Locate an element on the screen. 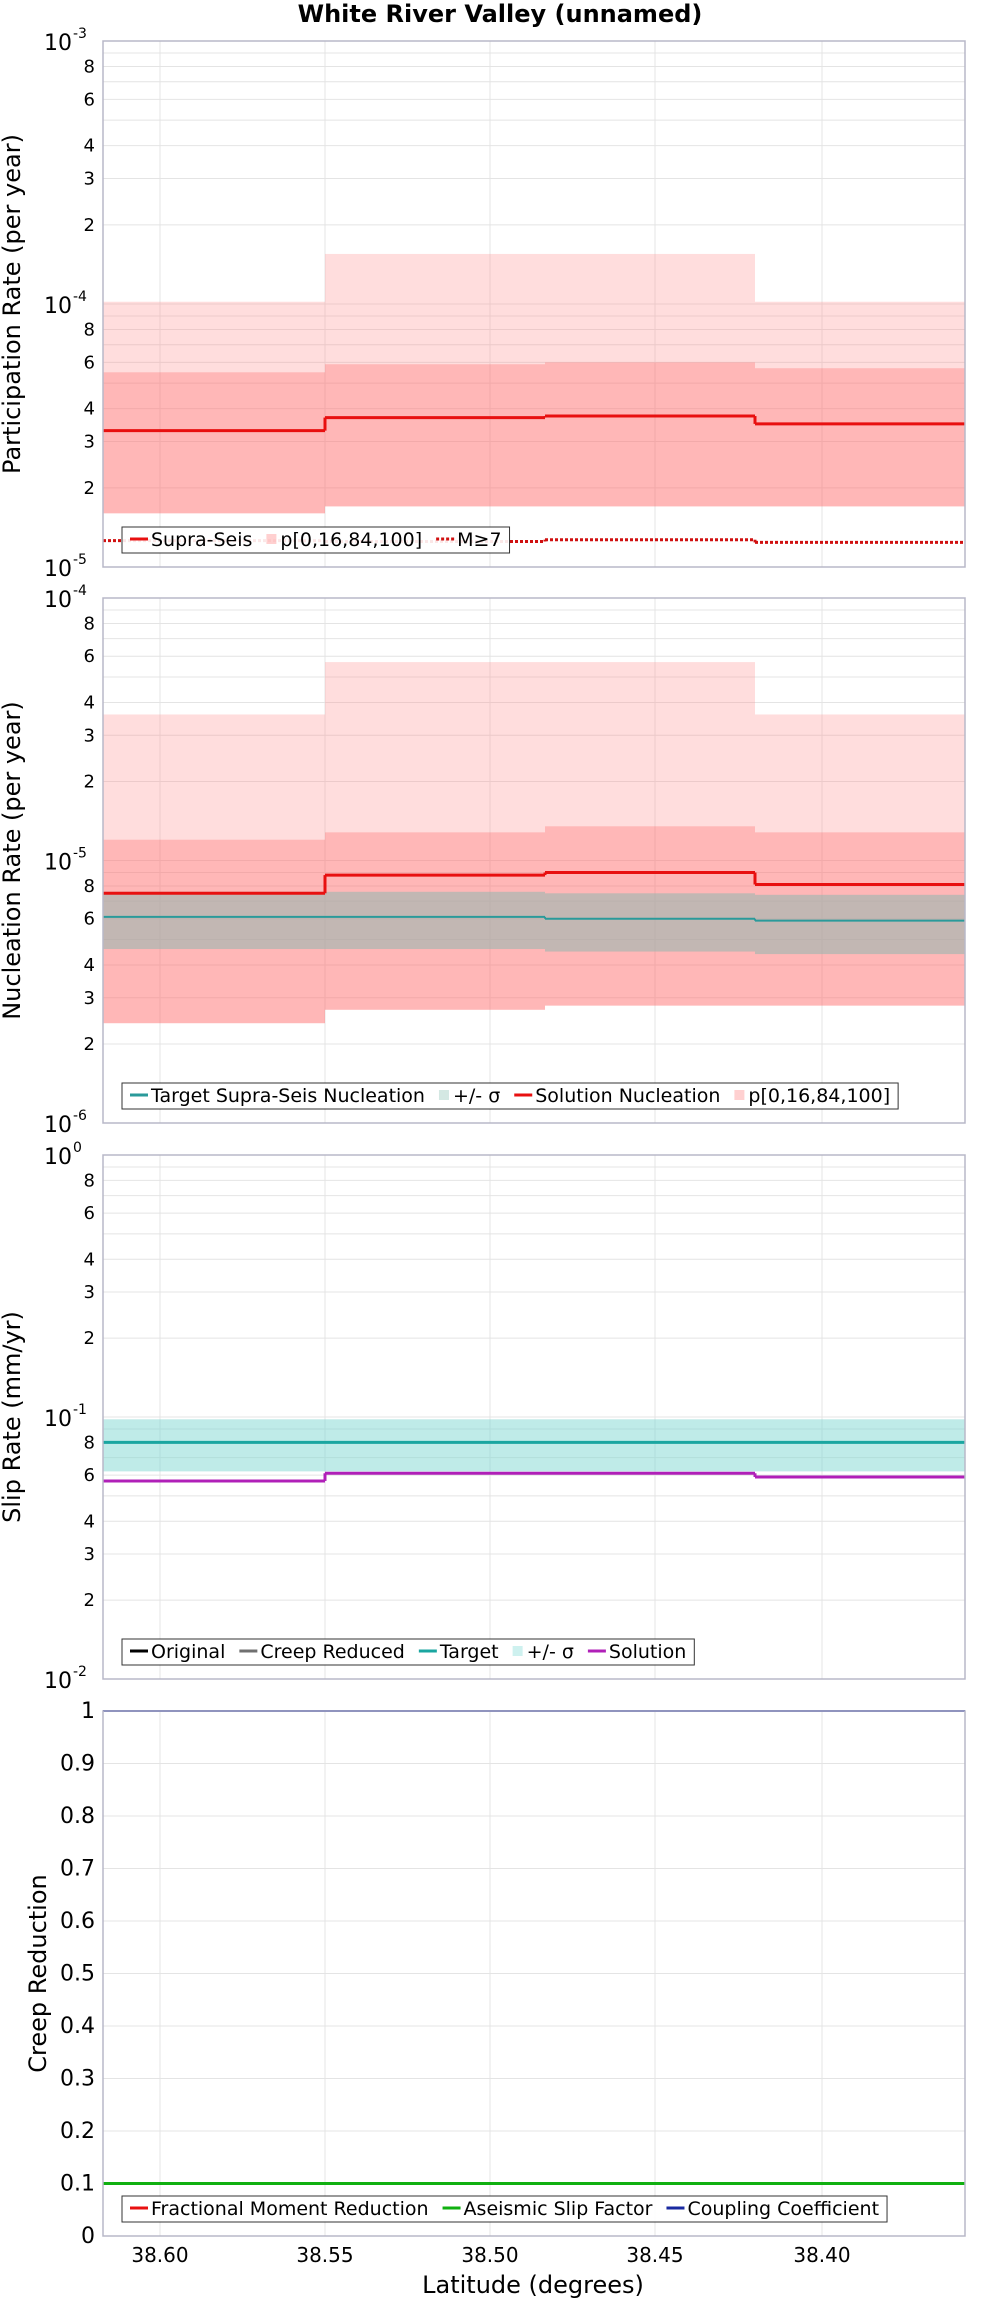 The width and height of the screenshot is (1000, 2300). y-axis-label: Nucleation Rate (per year) is located at coordinates (13, 860).